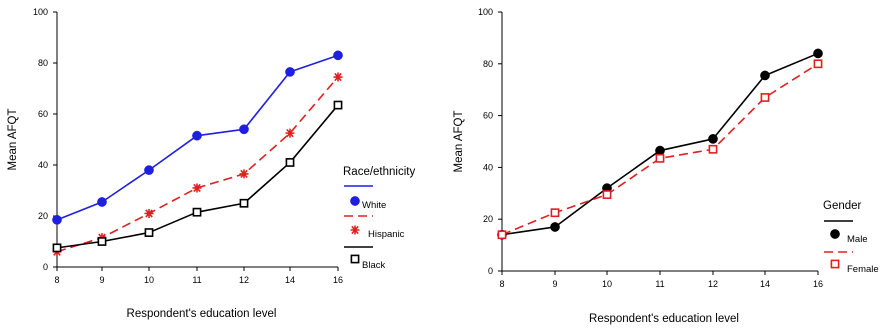  What do you see at coordinates (379, 172) in the screenshot?
I see `legend-title: Race/ethnicity` at bounding box center [379, 172].